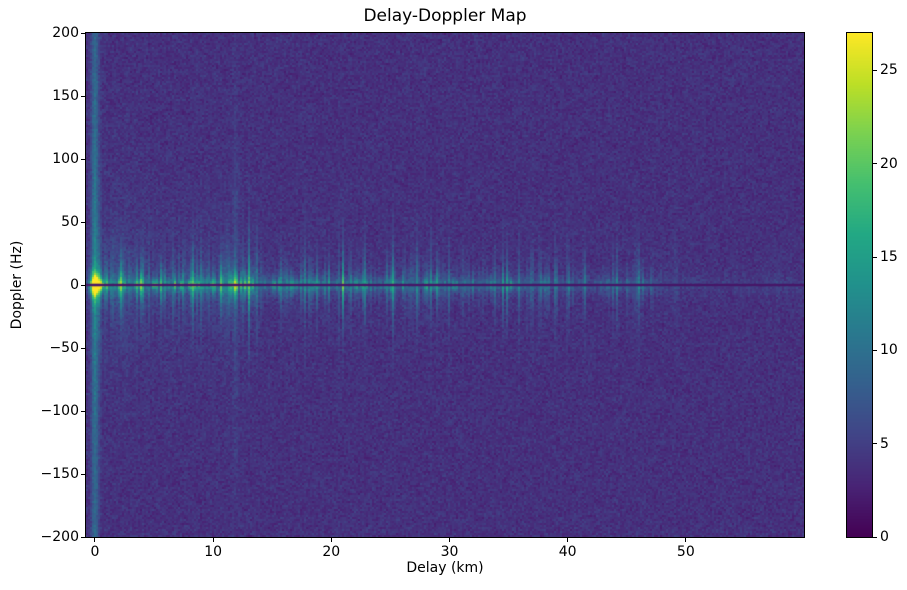  Describe the element at coordinates (17, 285) in the screenshot. I see `y-axis-label: Doppler (Hz)` at that location.